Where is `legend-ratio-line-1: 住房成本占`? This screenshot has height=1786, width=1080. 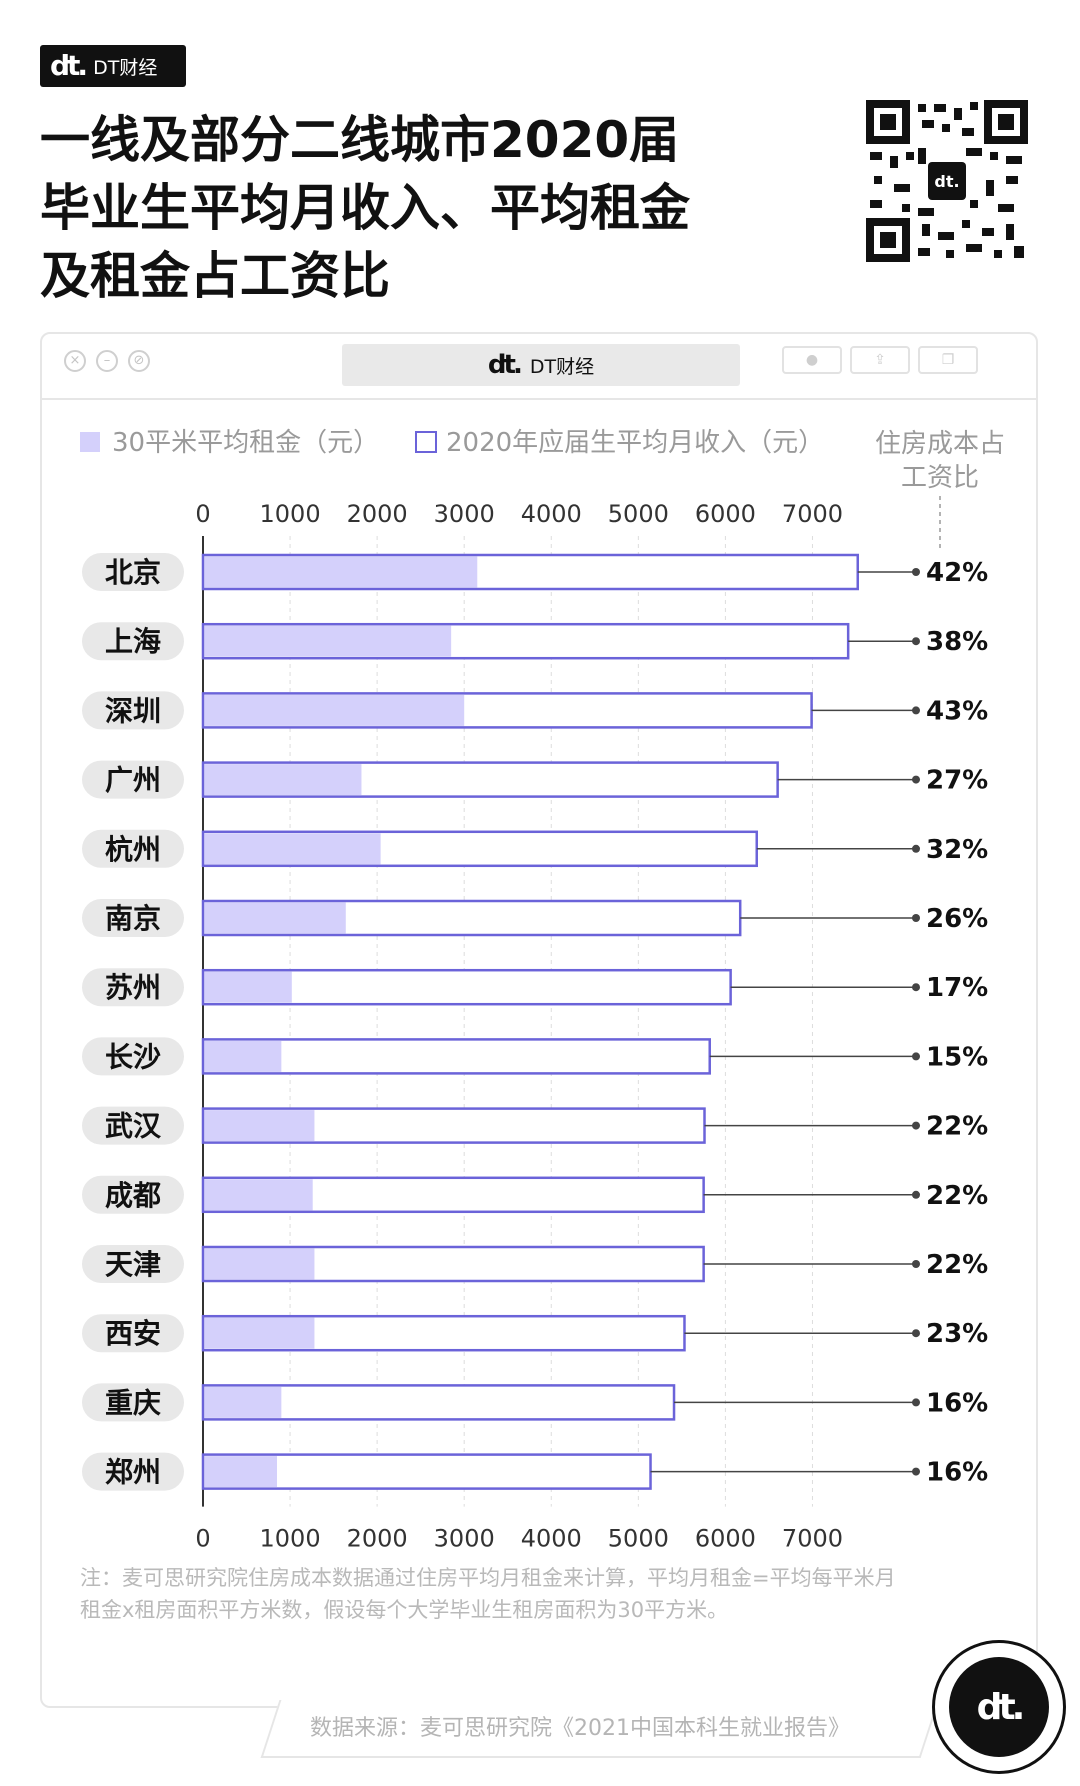
legend-ratio-line-1: 住房成本占 is located at coordinates (940, 444).